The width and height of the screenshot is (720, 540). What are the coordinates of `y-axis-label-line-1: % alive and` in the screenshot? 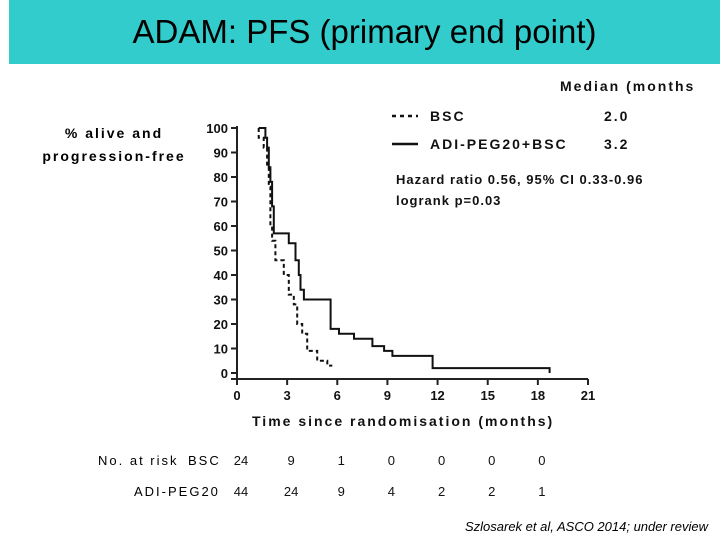 It's located at (114, 133).